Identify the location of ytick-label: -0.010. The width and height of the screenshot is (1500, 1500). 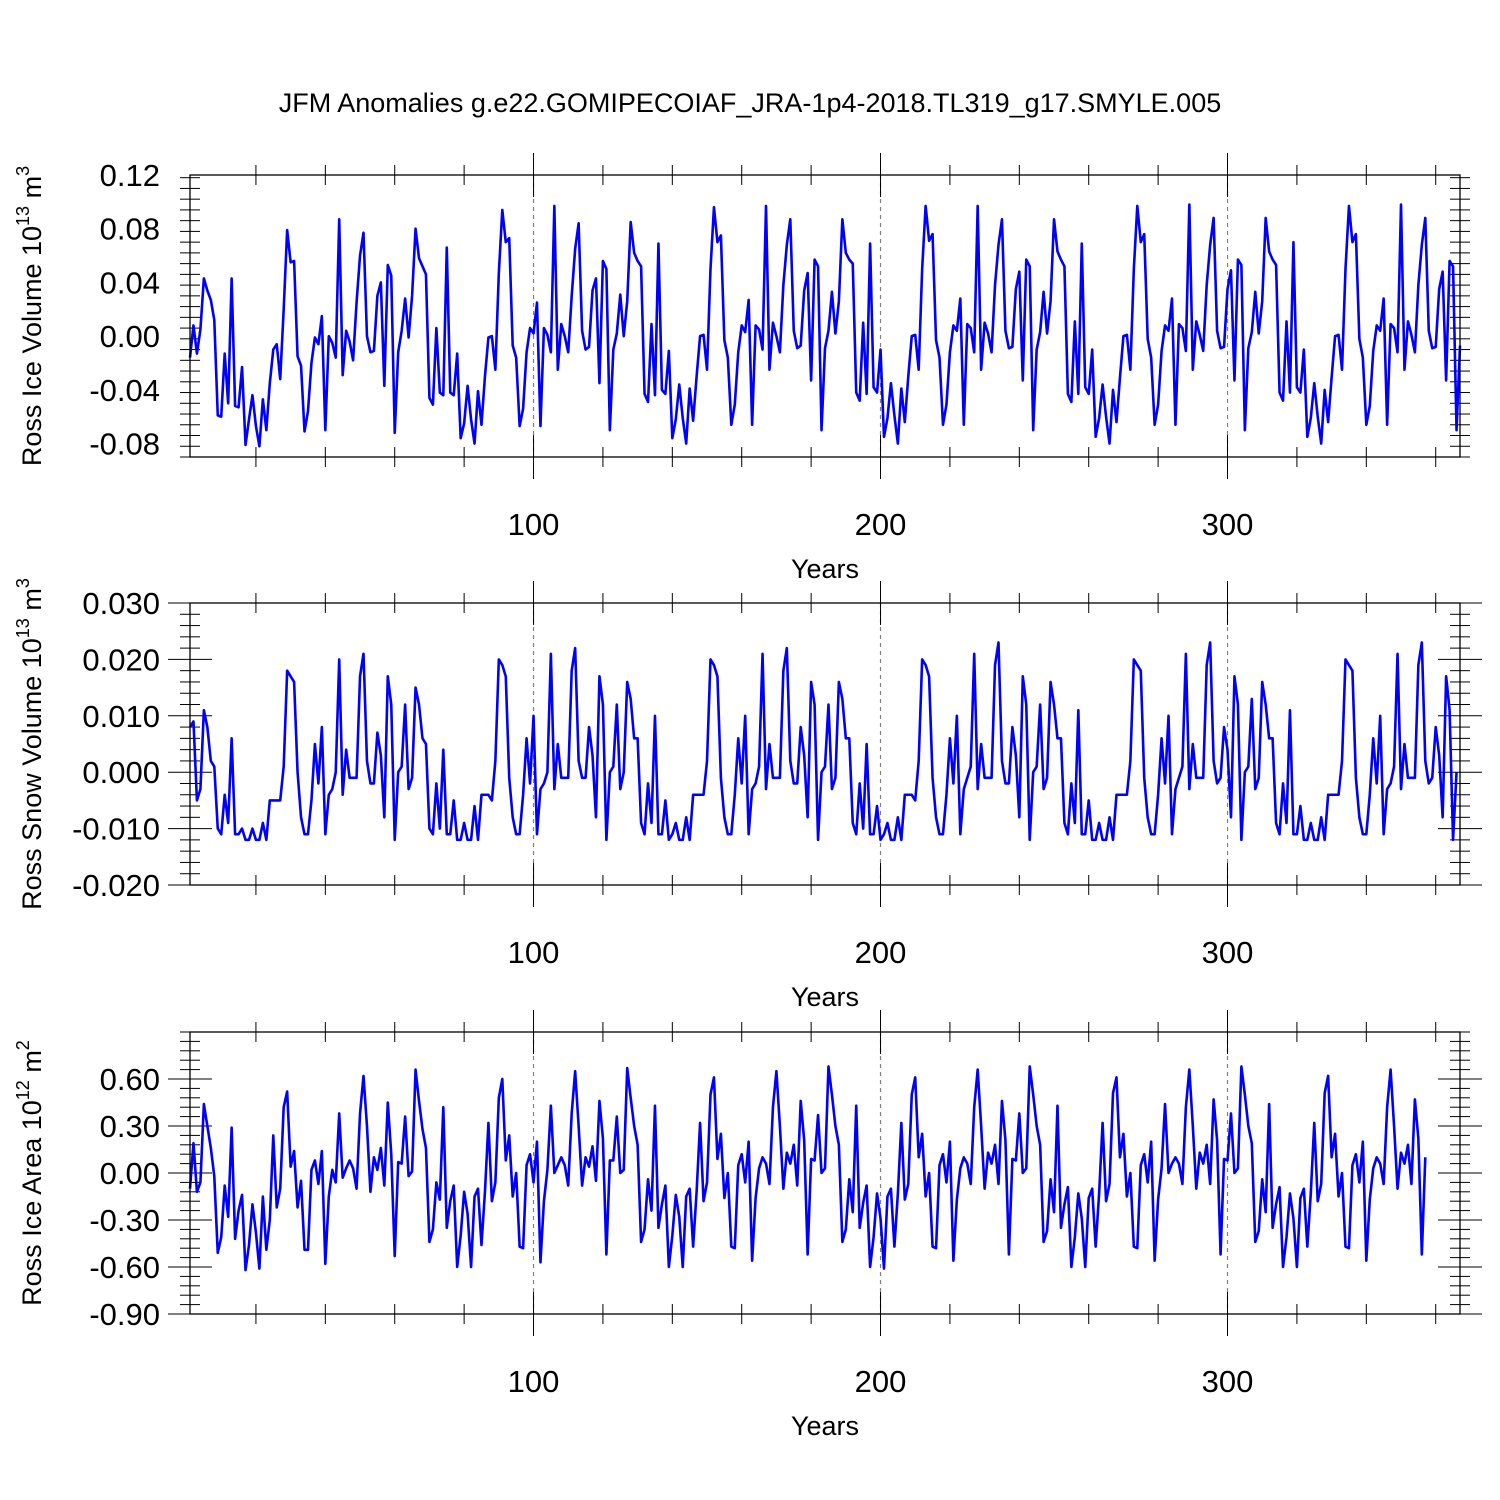
(116, 829).